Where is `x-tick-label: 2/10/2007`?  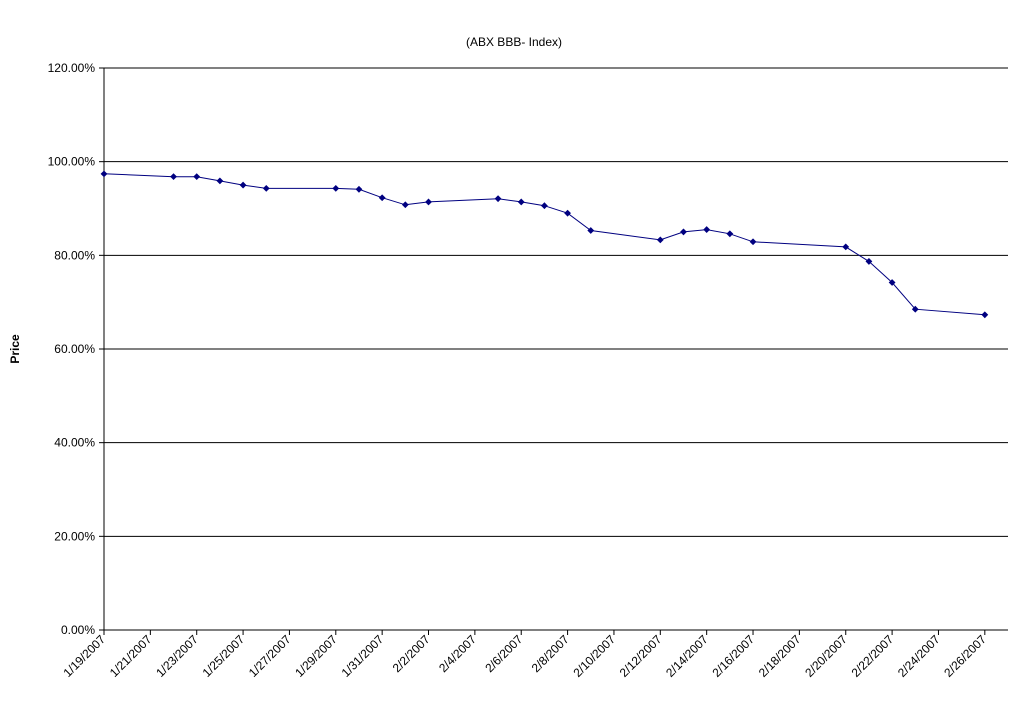 x-tick-label: 2/10/2007 is located at coordinates (594, 656).